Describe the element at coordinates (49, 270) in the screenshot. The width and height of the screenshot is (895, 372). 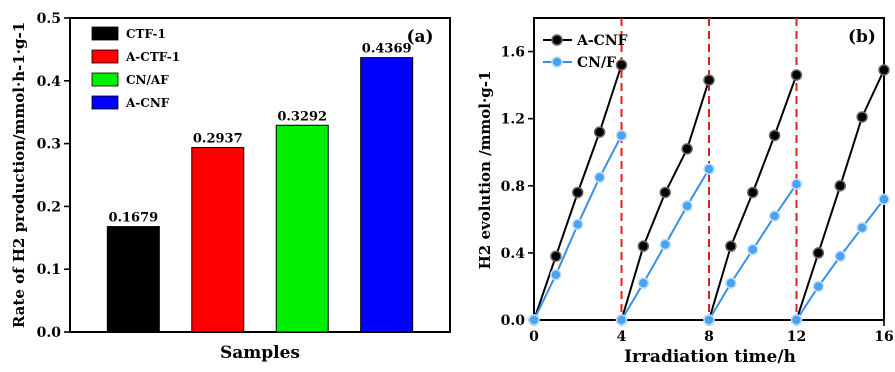
I see `y-tick-label: 0.1` at that location.